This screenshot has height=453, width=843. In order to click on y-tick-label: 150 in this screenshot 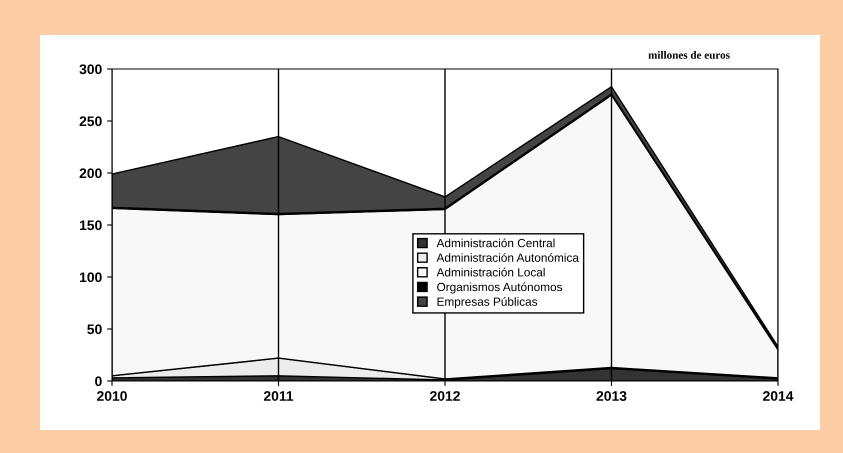, I will do `click(91, 225)`.